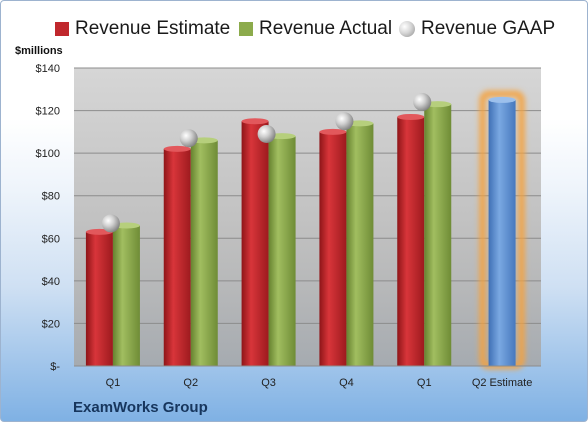 This screenshot has width=588, height=422. What do you see at coordinates (51, 239) in the screenshot?
I see `y-tick-label: $60` at bounding box center [51, 239].